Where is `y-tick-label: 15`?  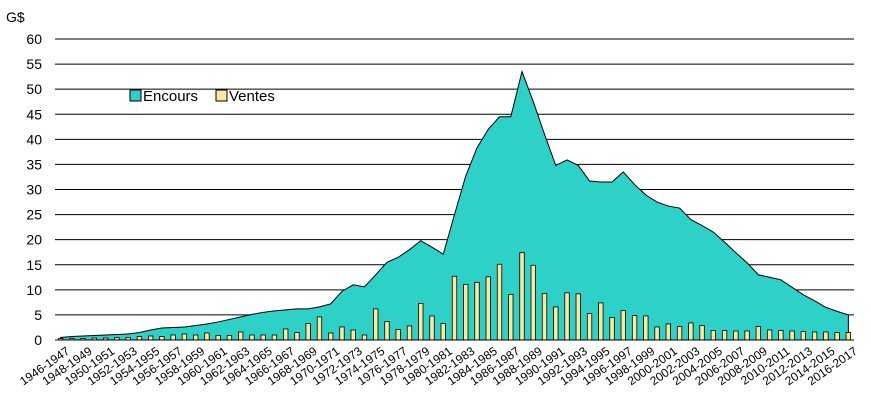 y-tick-label: 15 is located at coordinates (34, 265).